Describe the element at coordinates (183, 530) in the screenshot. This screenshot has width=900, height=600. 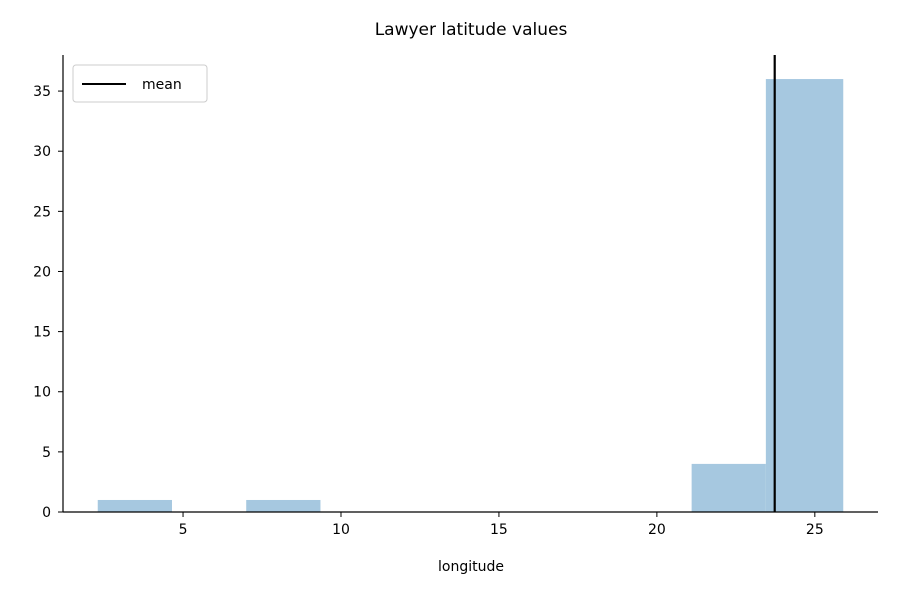
I see `x-tick-label: 5` at that location.